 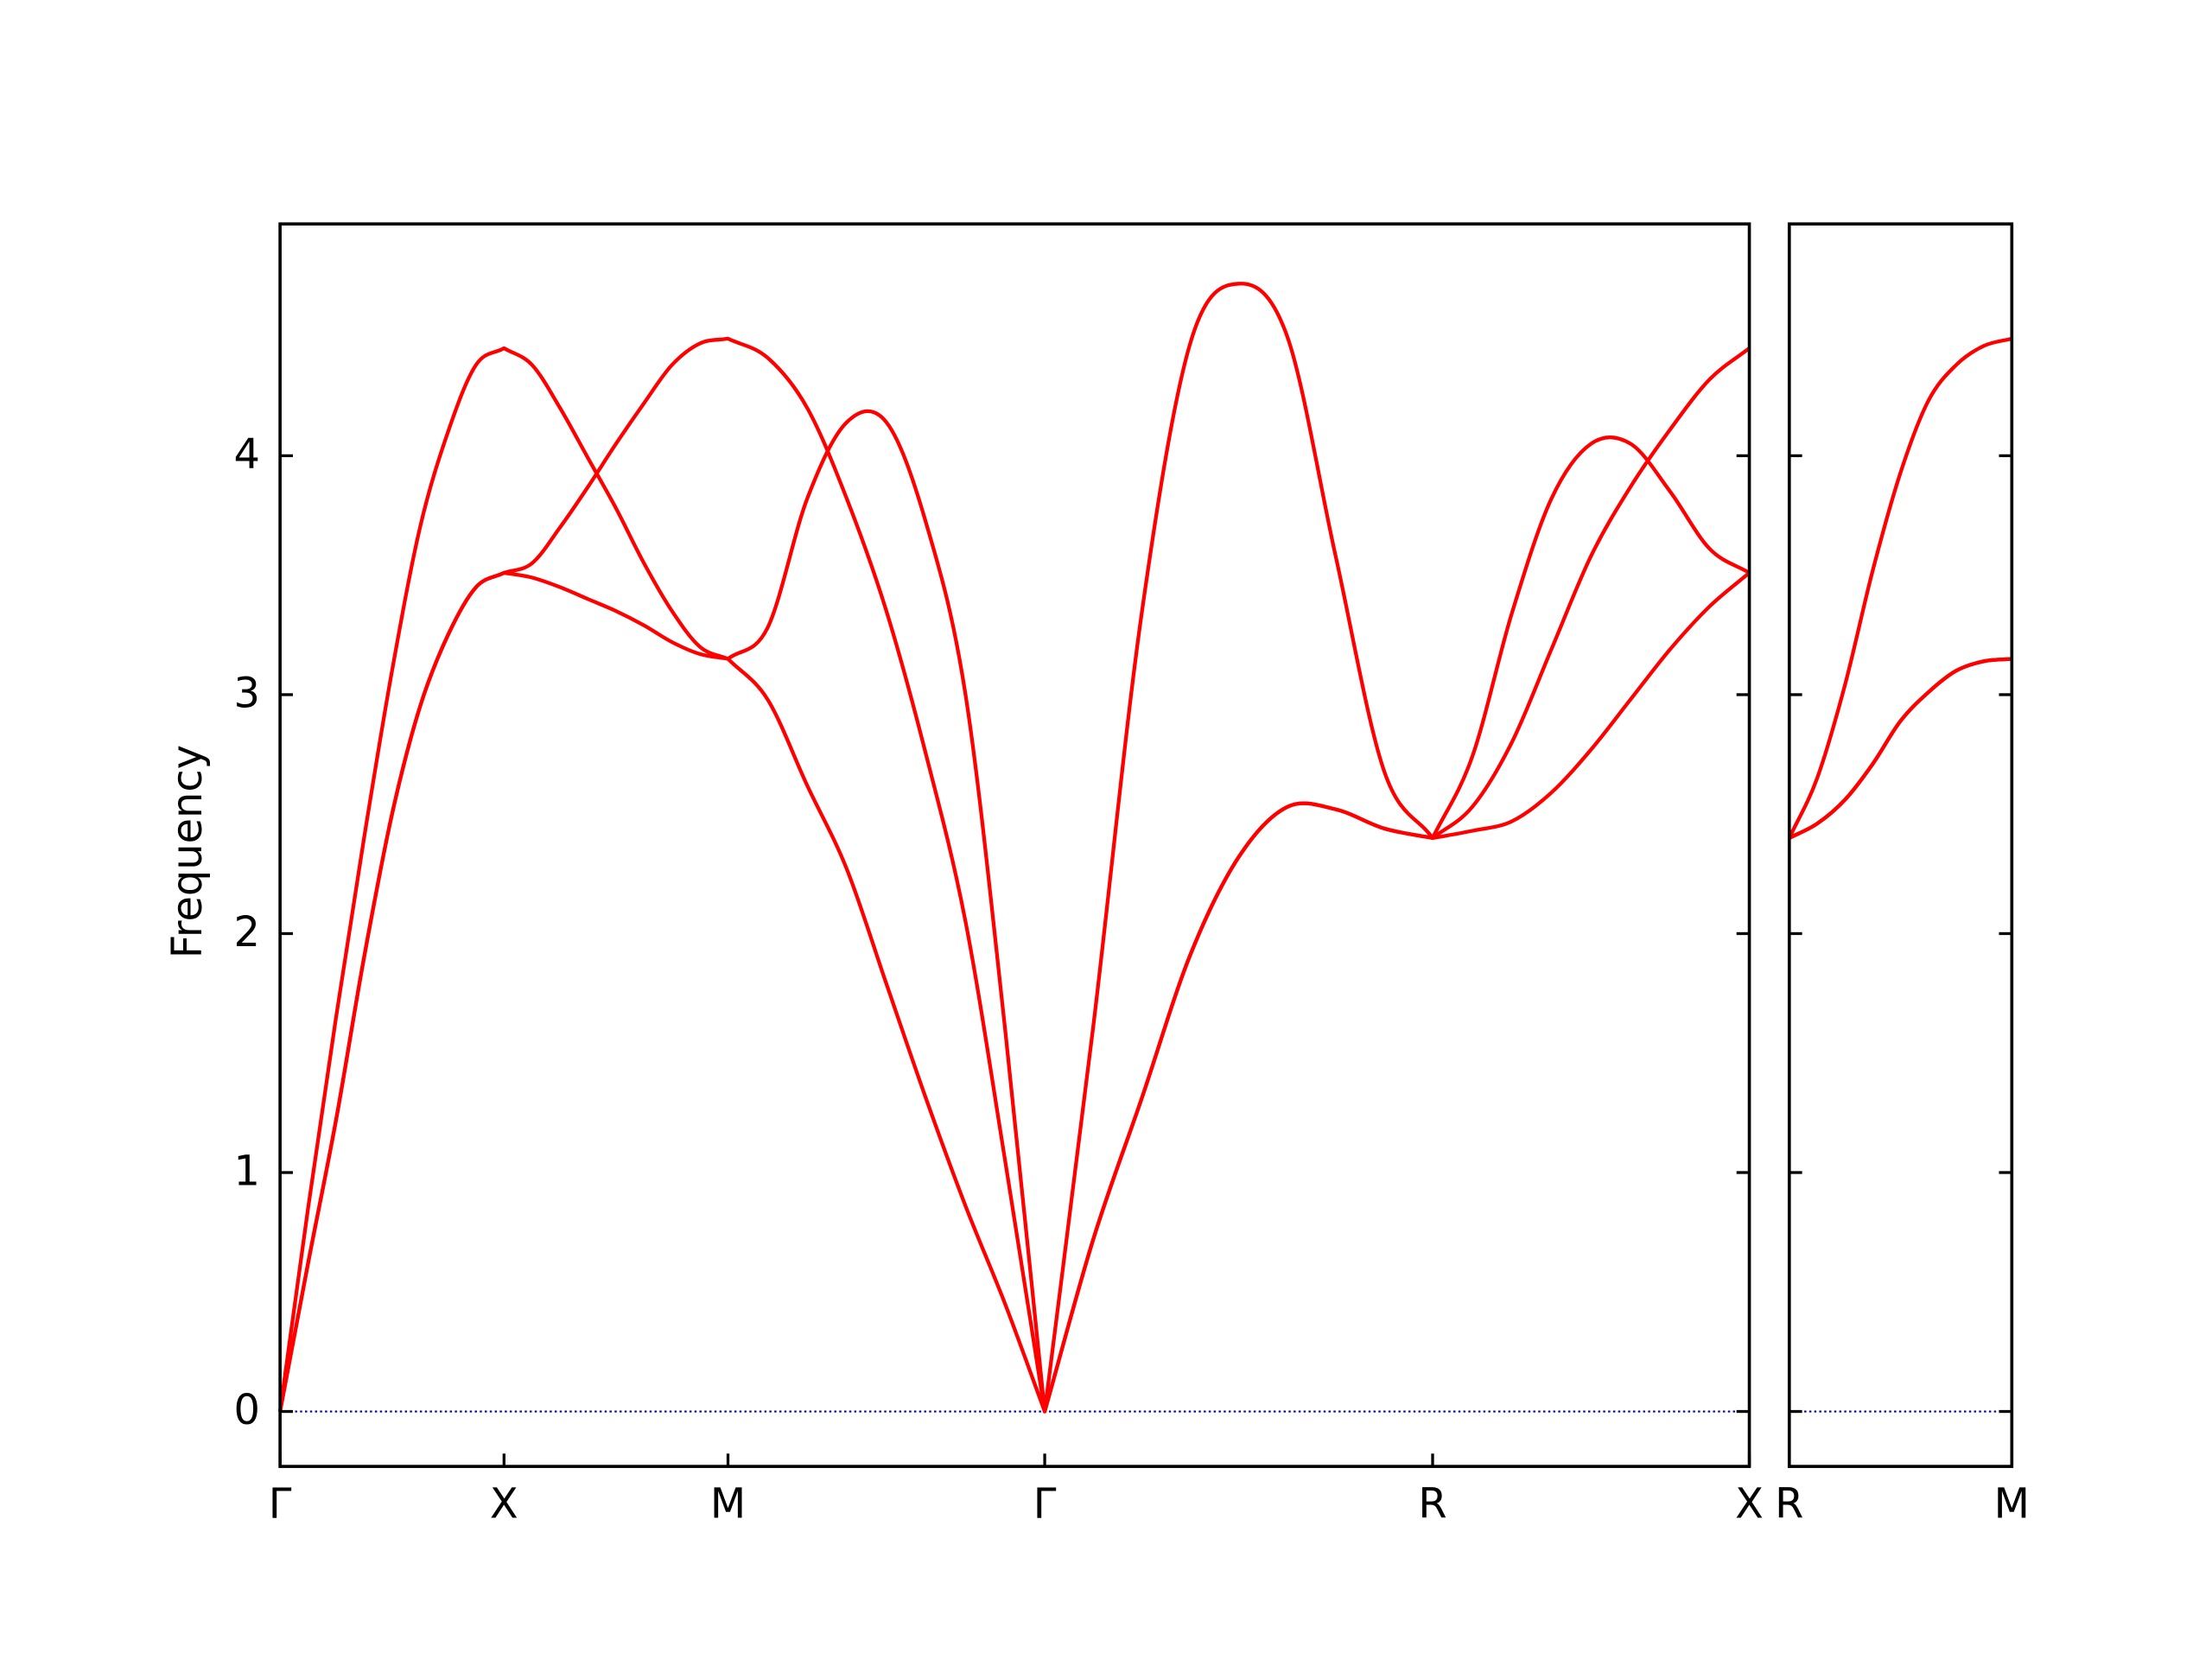 What do you see at coordinates (188, 851) in the screenshot?
I see `y-axis-label: Frequency` at bounding box center [188, 851].